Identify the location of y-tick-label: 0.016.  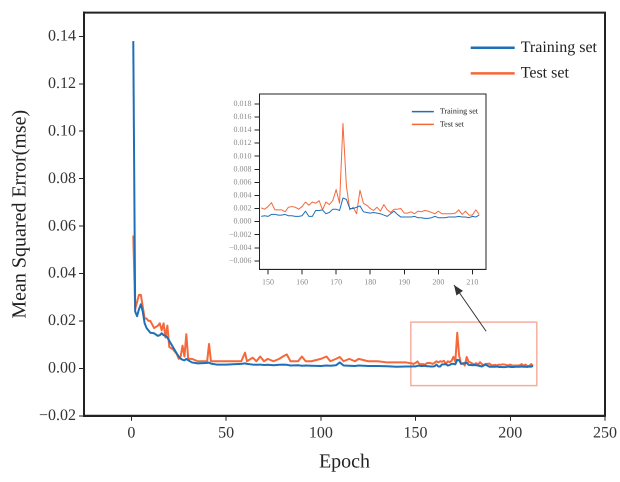
(243, 116).